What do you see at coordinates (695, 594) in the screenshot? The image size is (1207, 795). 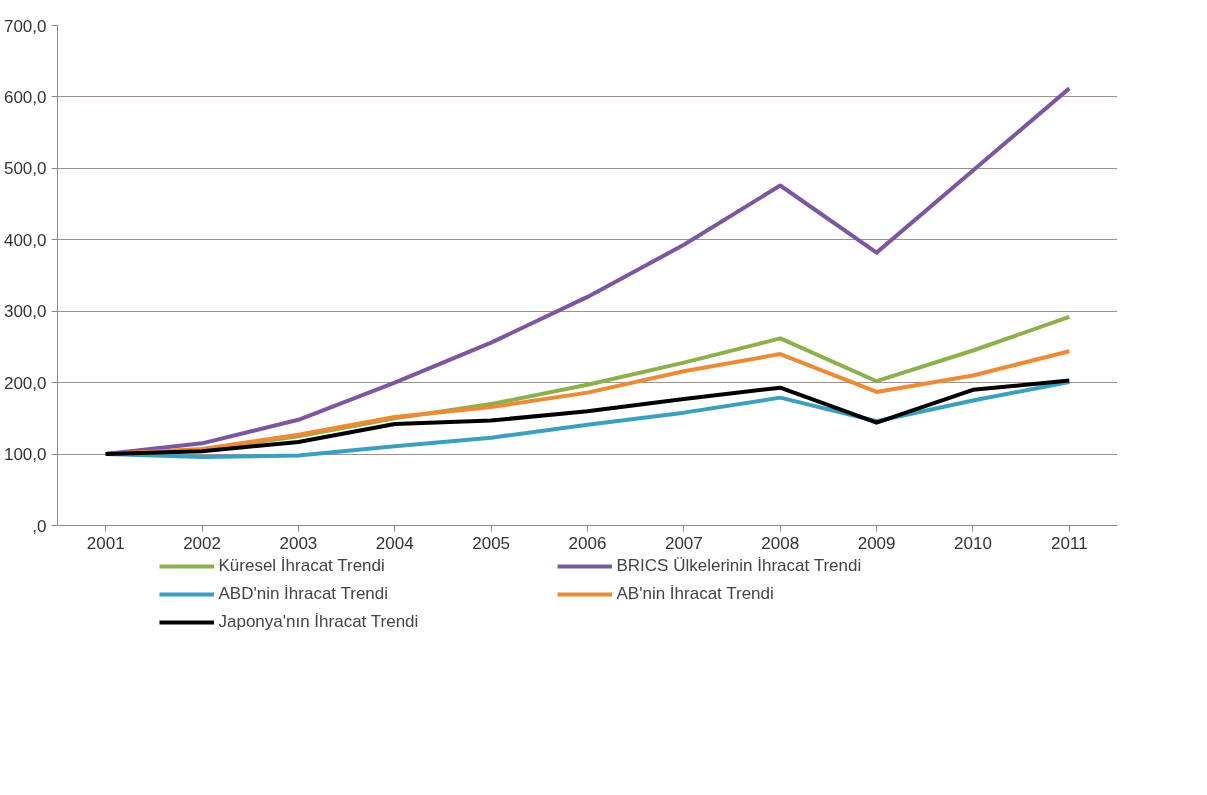 I see `legend-label: AB'nin İhracat Trendi` at bounding box center [695, 594].